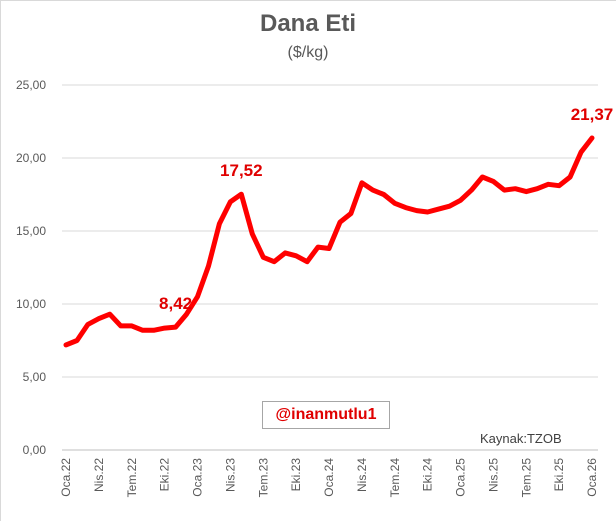 Image resolution: width=616 pixels, height=521 pixels. I want to click on y-tick-label: 10,00, so click(31, 304).